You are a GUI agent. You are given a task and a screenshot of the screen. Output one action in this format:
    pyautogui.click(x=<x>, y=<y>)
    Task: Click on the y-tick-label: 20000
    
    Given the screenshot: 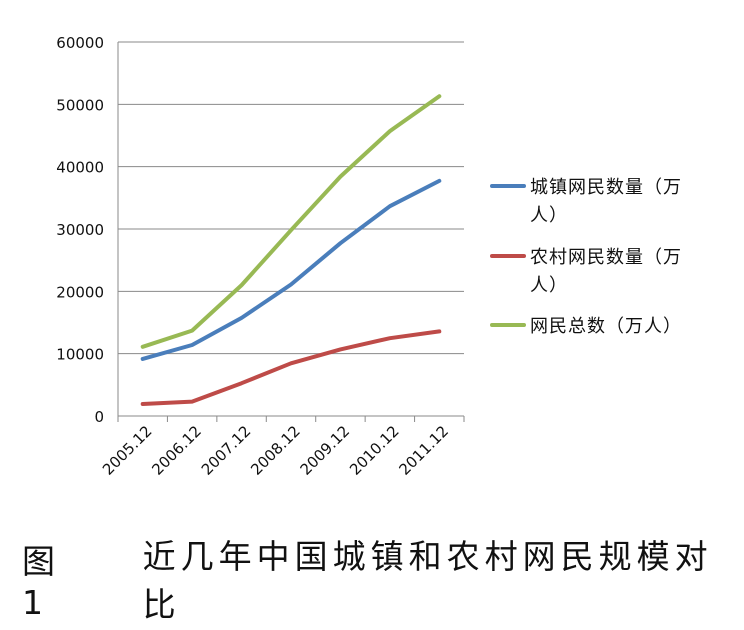 What is the action you would take?
    pyautogui.click(x=80, y=292)
    